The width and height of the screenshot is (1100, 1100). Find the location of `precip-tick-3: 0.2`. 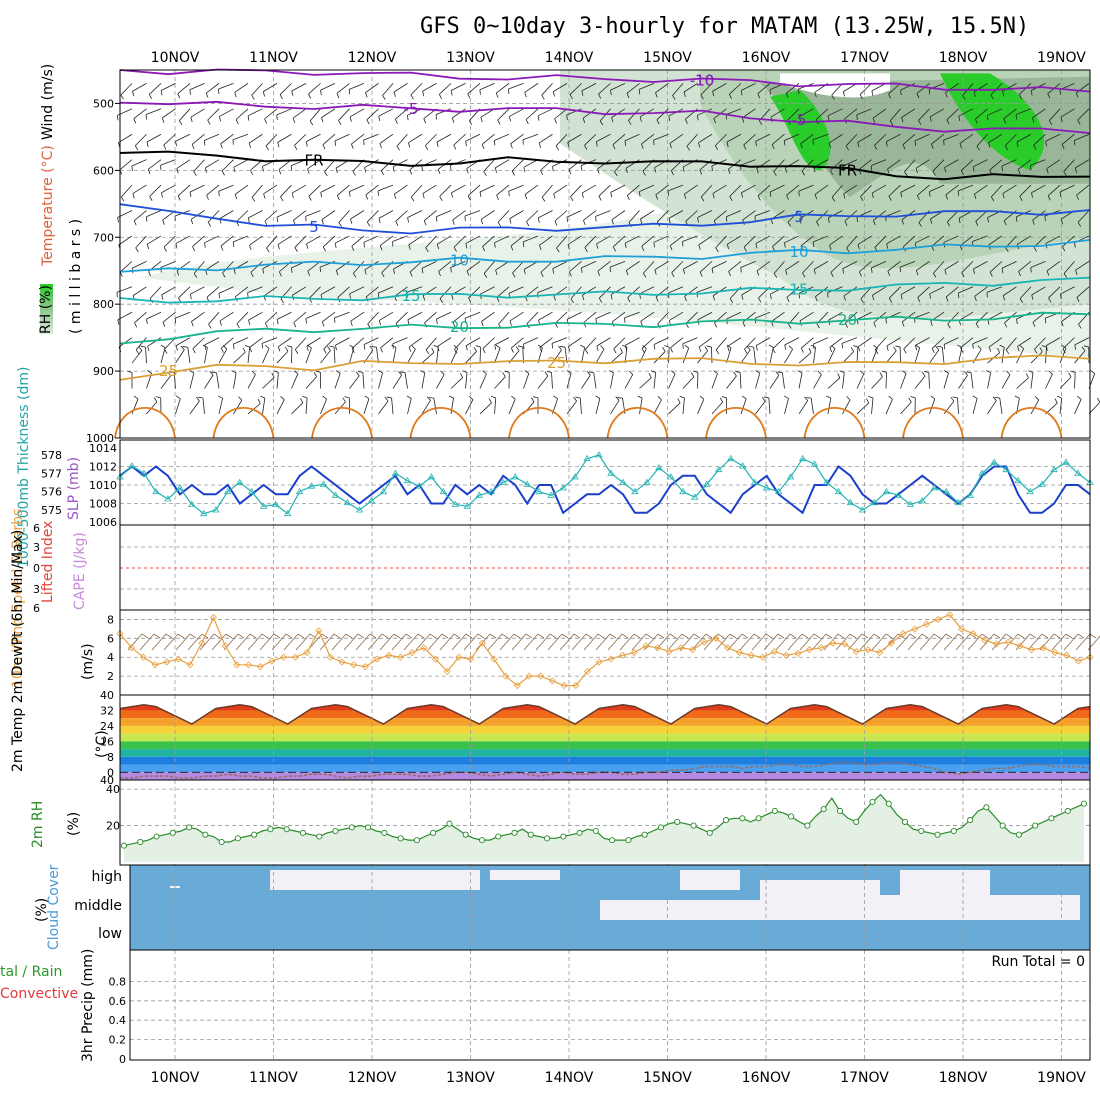

precip-tick-3: 0.2 is located at coordinates (118, 1040).